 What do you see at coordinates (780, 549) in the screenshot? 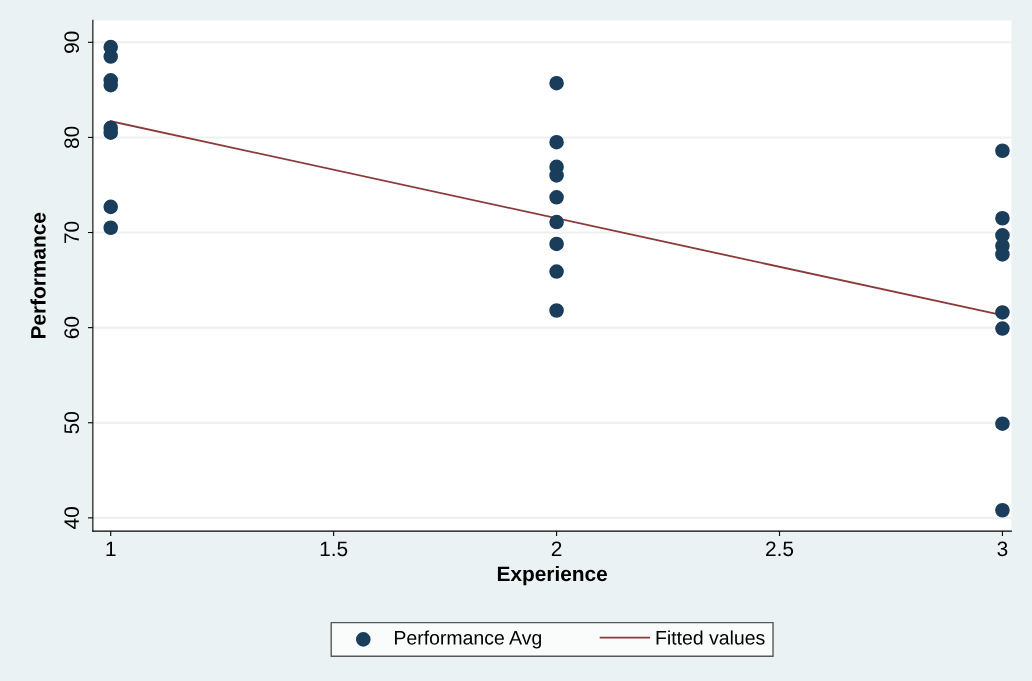
I see `x-tick-label: 2.5` at bounding box center [780, 549].